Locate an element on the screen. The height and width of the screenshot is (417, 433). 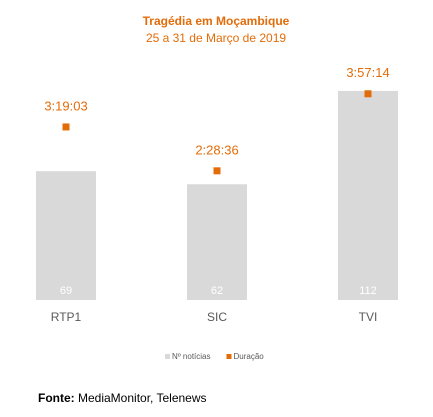
bar-value-label: 69 is located at coordinates (66, 291).